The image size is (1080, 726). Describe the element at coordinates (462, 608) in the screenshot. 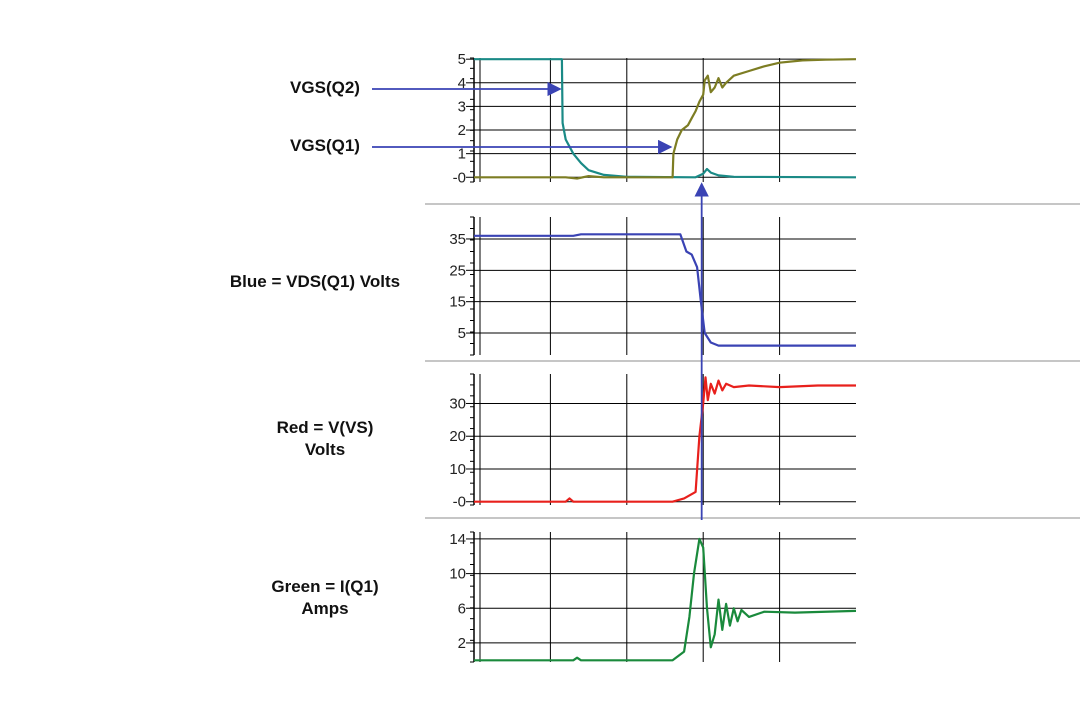

I see `i-q1-ytick-label-1: 6` at that location.